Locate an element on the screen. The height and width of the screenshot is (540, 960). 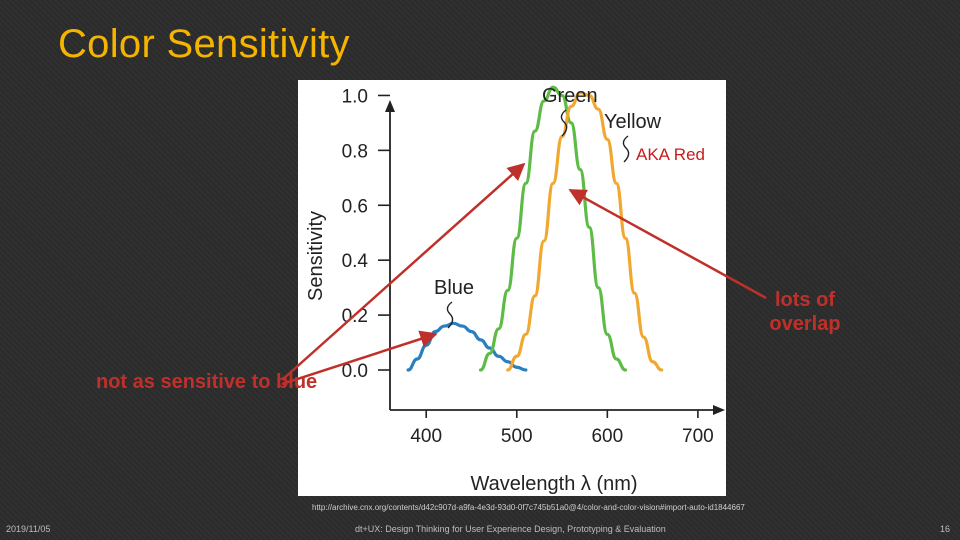
green-label: Green is located at coordinates (570, 96).